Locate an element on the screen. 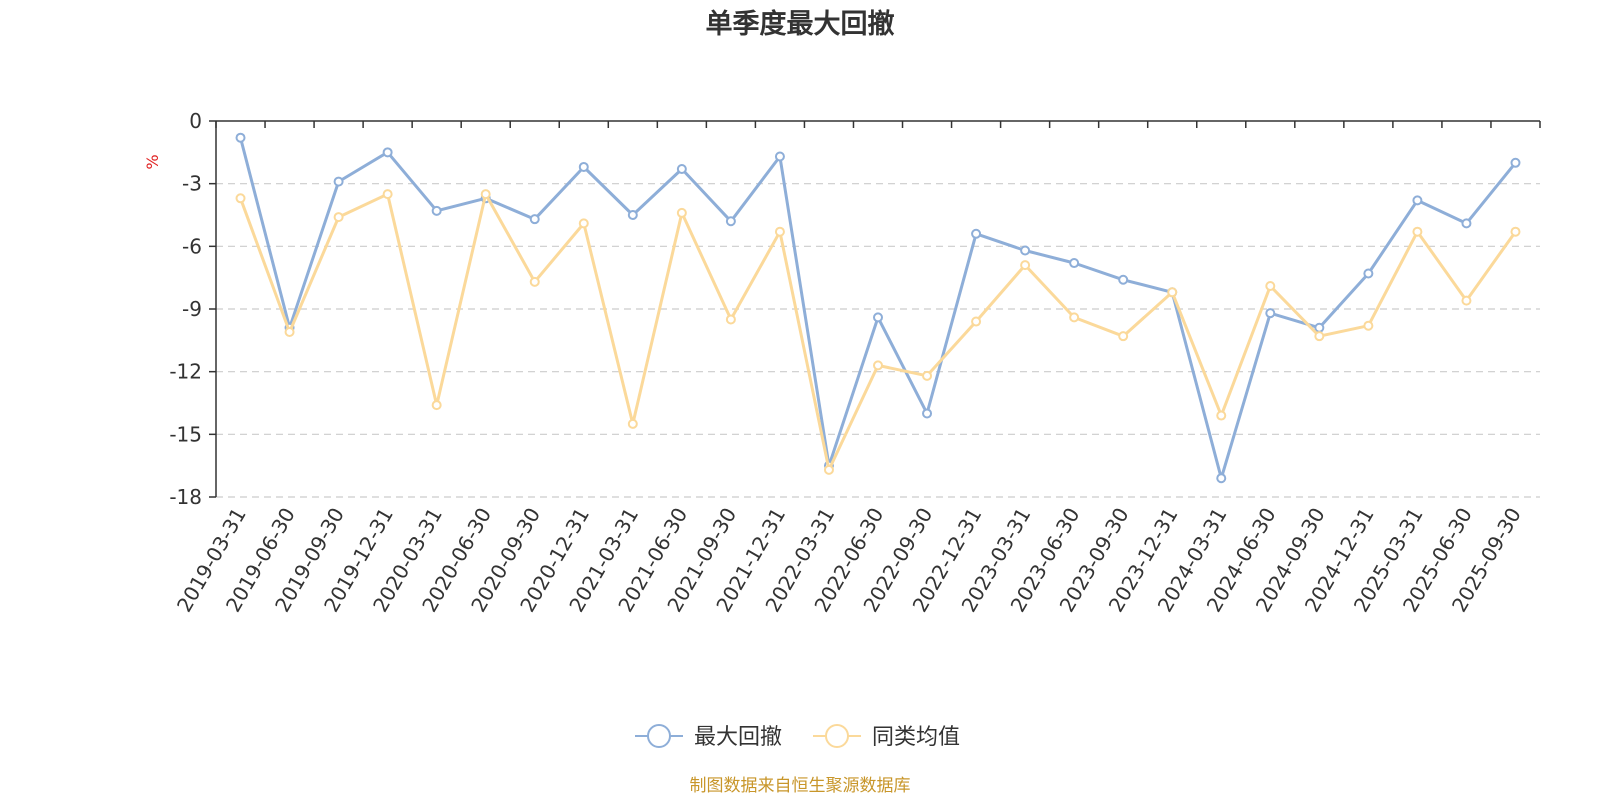 The width and height of the screenshot is (1600, 800). y-axis-unit: % is located at coordinates (152, 161).